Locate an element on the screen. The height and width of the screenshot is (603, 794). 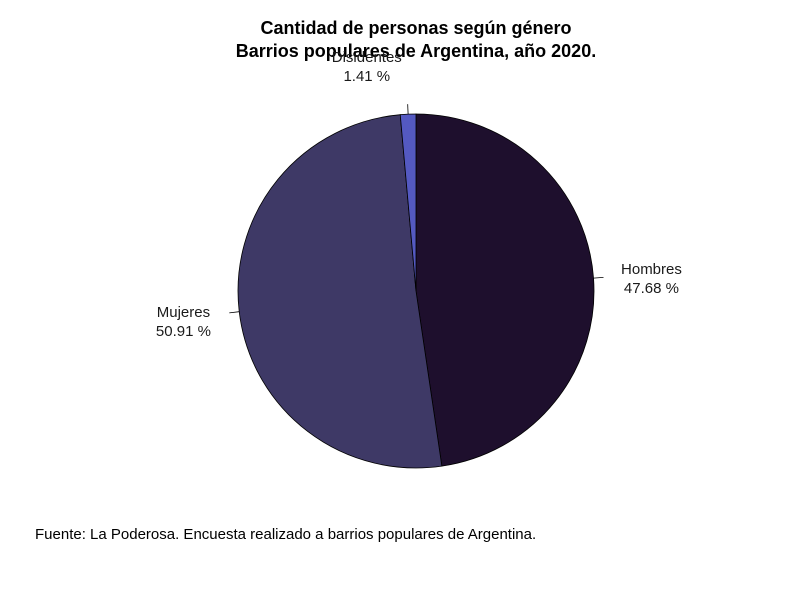
leader-line-hombres is located at coordinates (598, 277).